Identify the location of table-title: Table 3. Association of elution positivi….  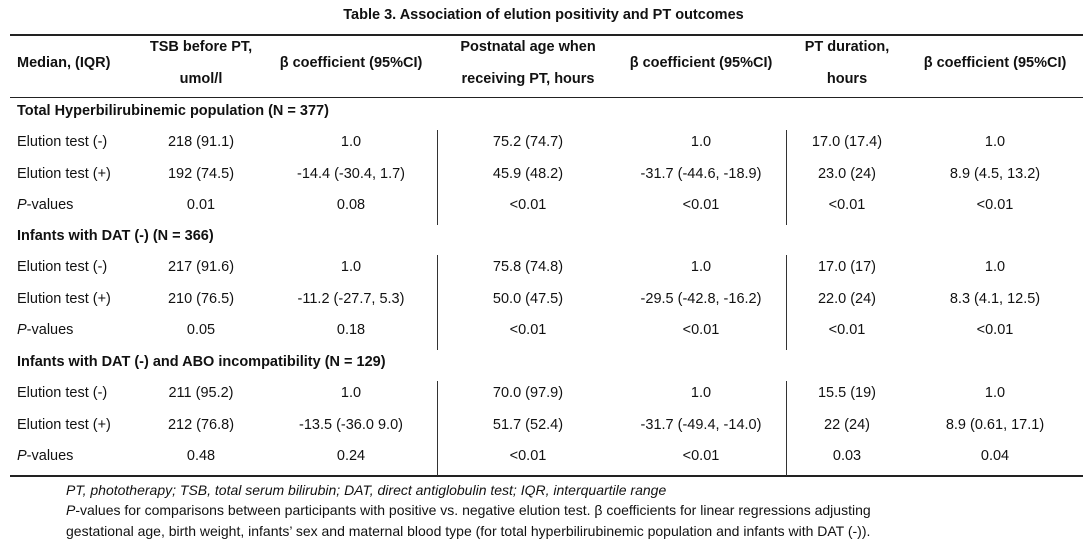
(543, 15).